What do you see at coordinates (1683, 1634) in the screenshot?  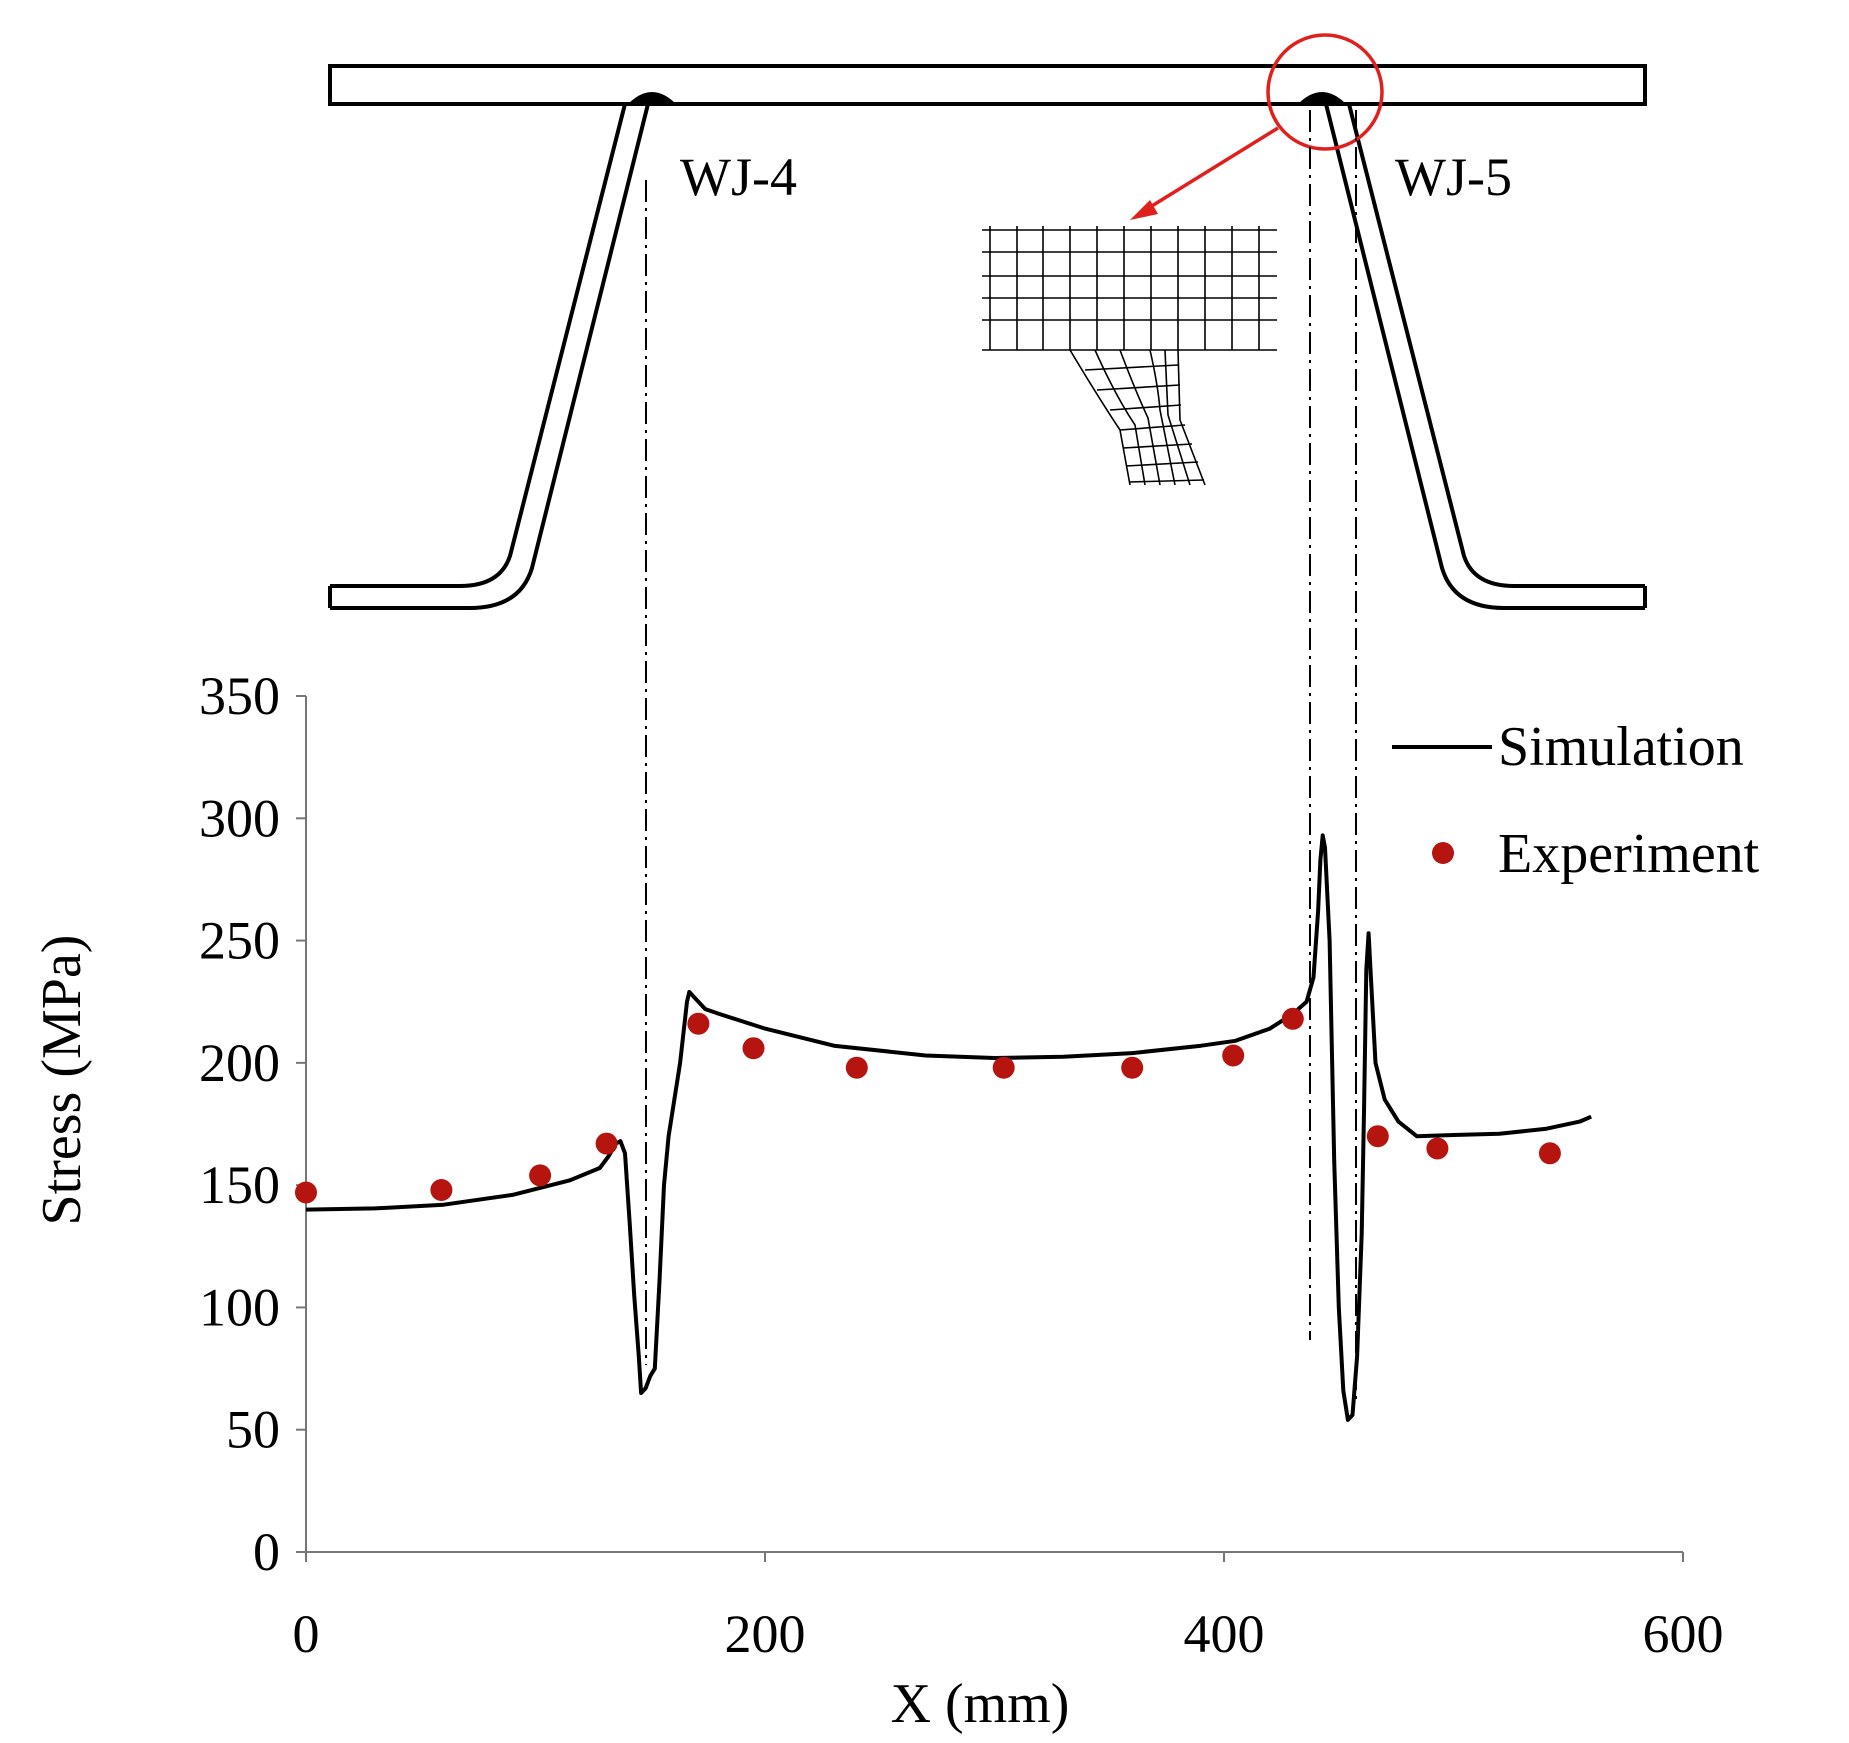 I see `x-tick-label: 600` at bounding box center [1683, 1634].